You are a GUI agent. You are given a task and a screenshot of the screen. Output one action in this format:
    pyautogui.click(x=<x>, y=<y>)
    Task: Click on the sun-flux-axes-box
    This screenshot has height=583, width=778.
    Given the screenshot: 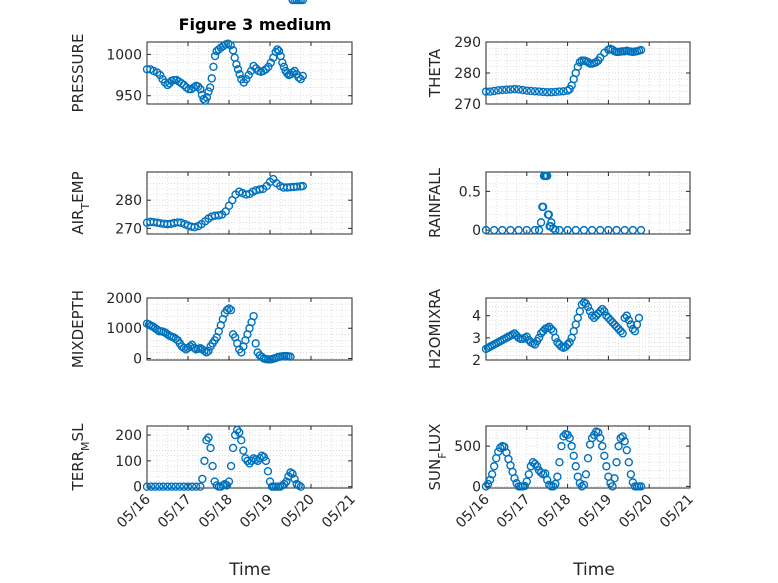 What is the action you would take?
    pyautogui.click(x=588, y=457)
    